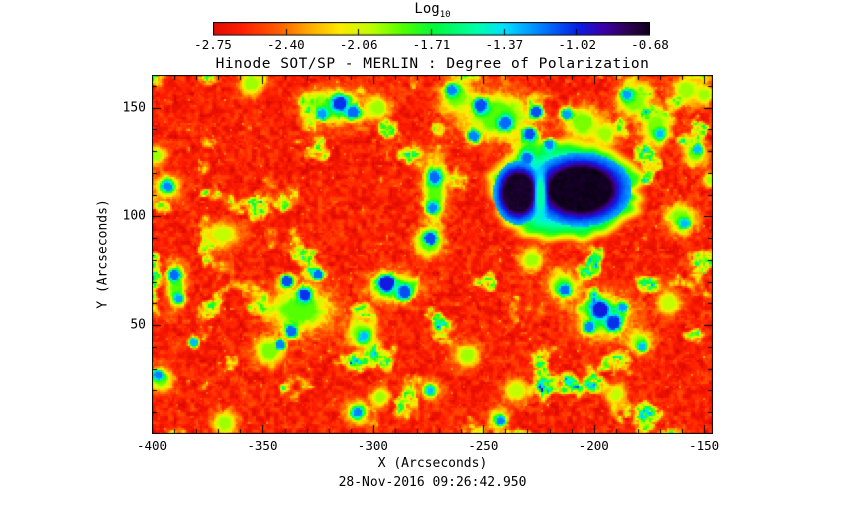 This screenshot has width=863, height=512. What do you see at coordinates (427, 9) in the screenshot?
I see `colorbar-title-text: Log` at bounding box center [427, 9].